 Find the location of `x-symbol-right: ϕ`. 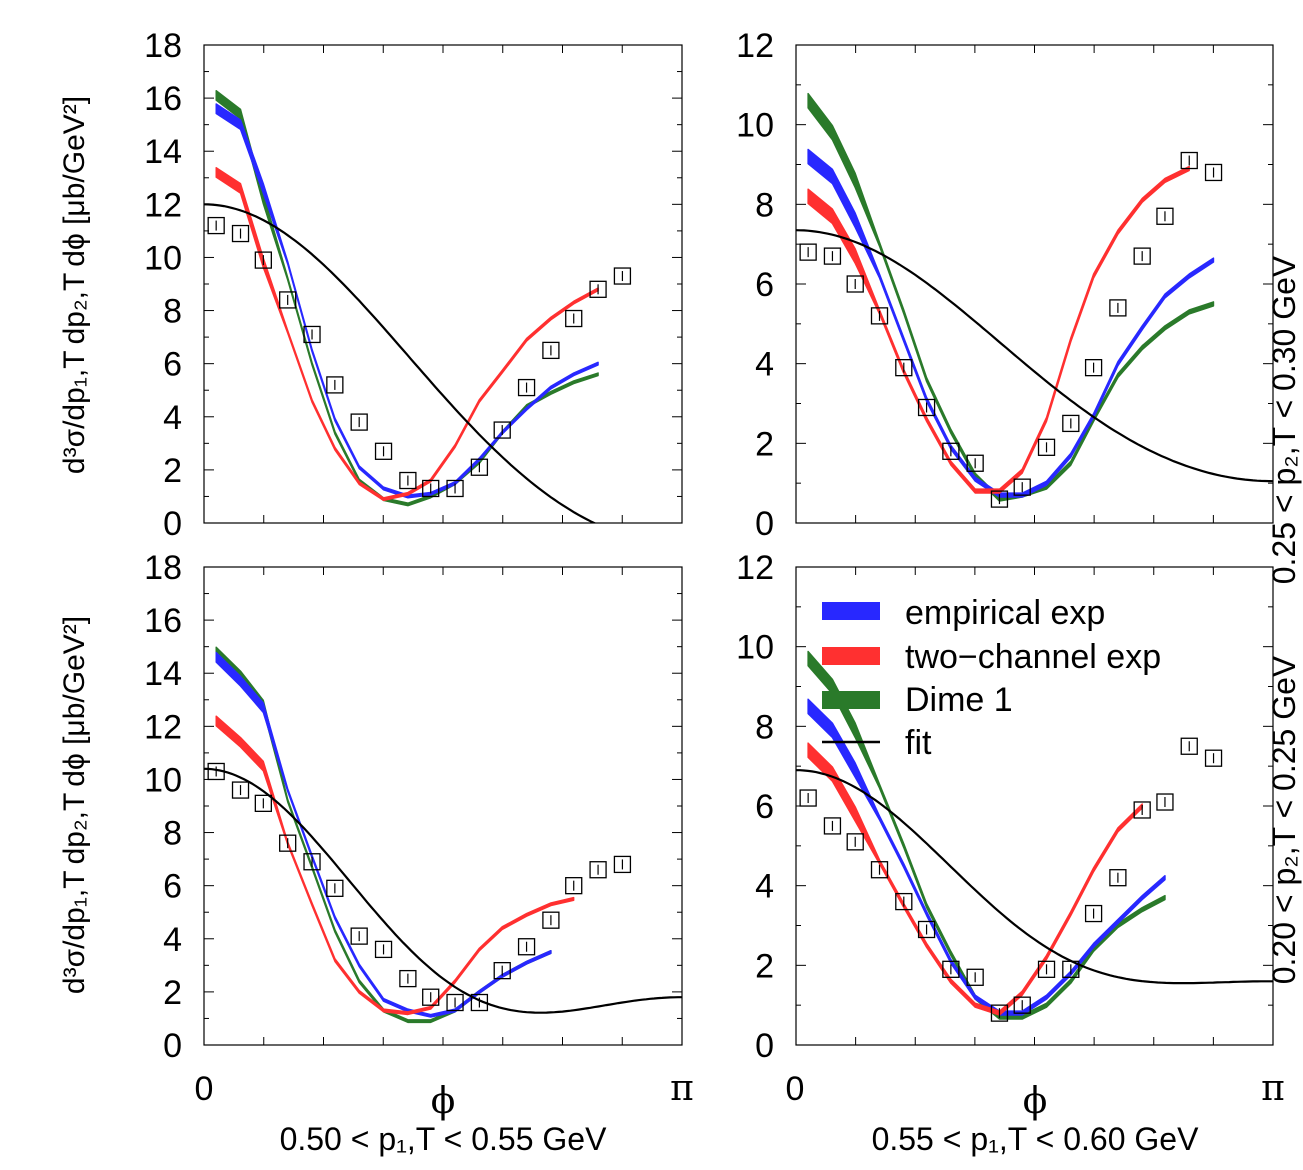

x-symbol-right: ϕ is located at coordinates (1035, 1101).